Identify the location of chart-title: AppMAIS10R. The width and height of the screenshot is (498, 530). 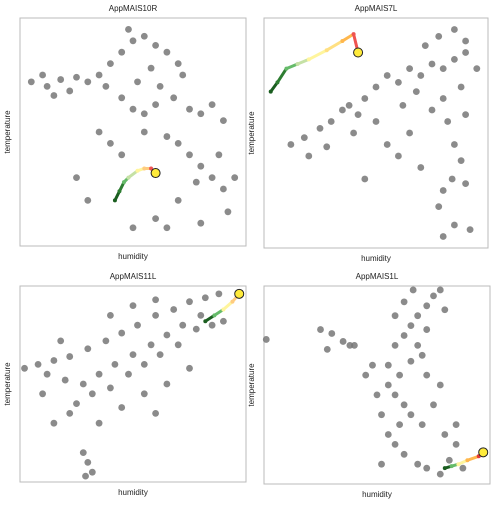
(133, 8).